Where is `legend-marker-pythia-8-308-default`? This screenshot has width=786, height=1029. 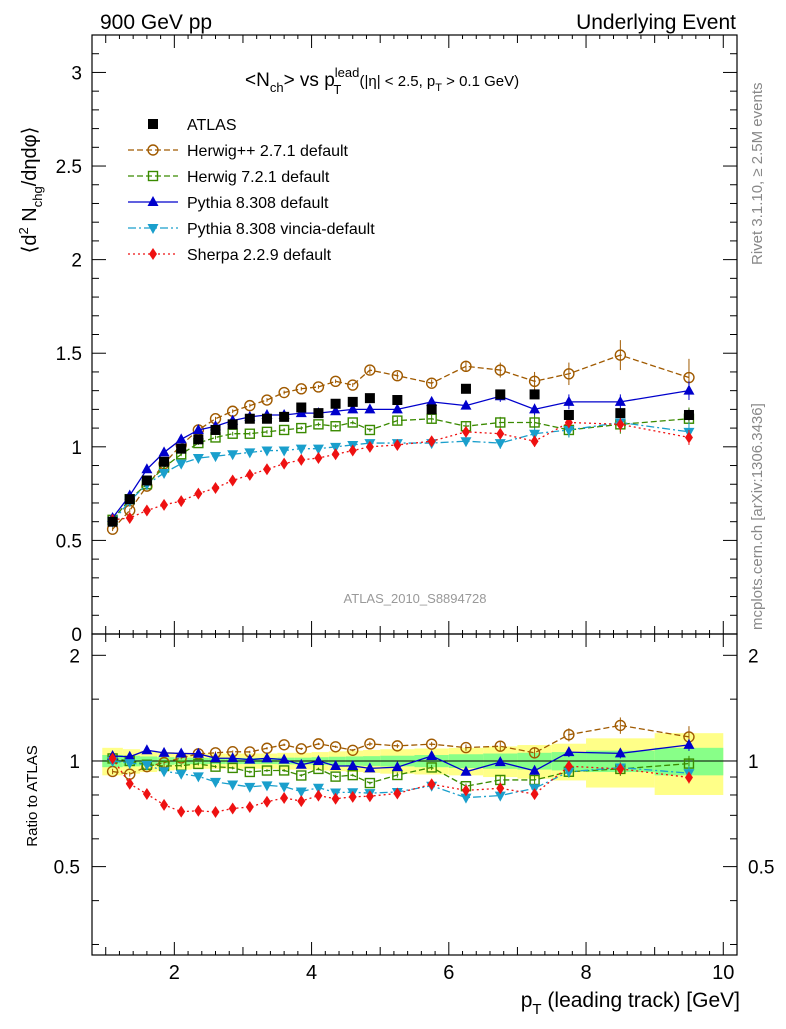 legend-marker-pythia-8-308-default is located at coordinates (153, 201).